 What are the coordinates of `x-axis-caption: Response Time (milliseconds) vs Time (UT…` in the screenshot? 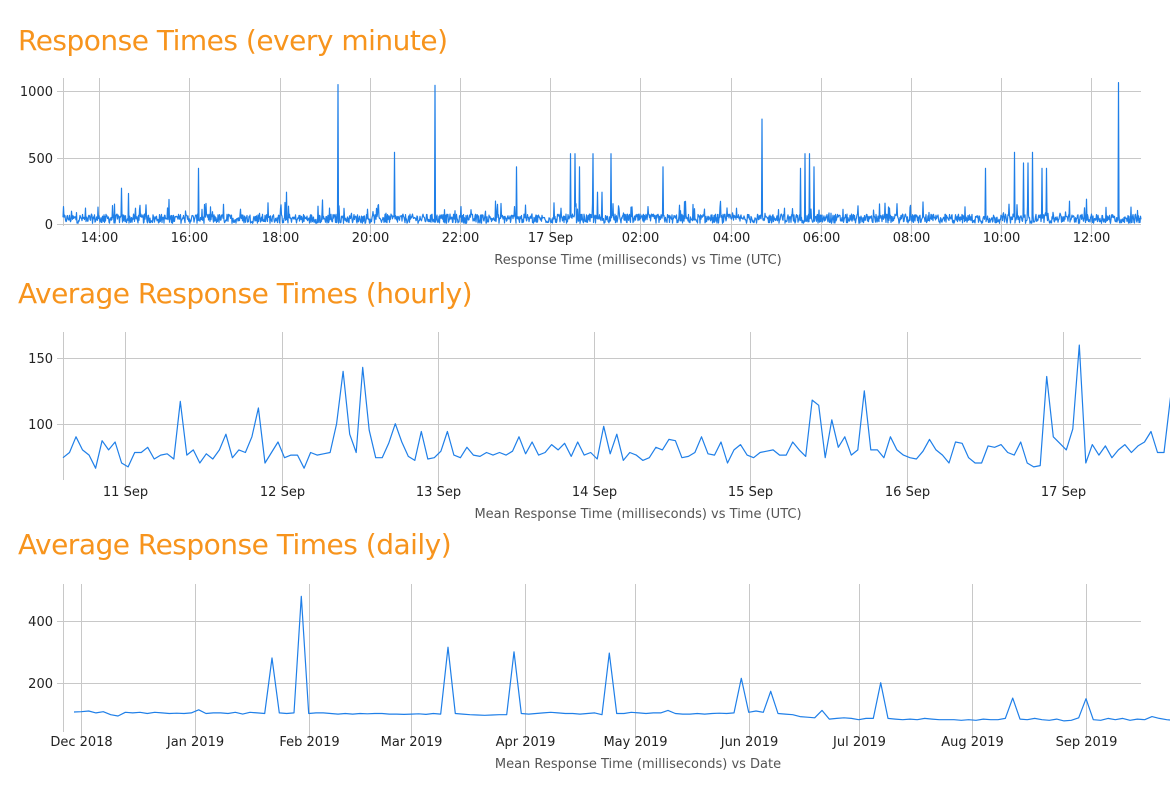 It's located at (638, 260).